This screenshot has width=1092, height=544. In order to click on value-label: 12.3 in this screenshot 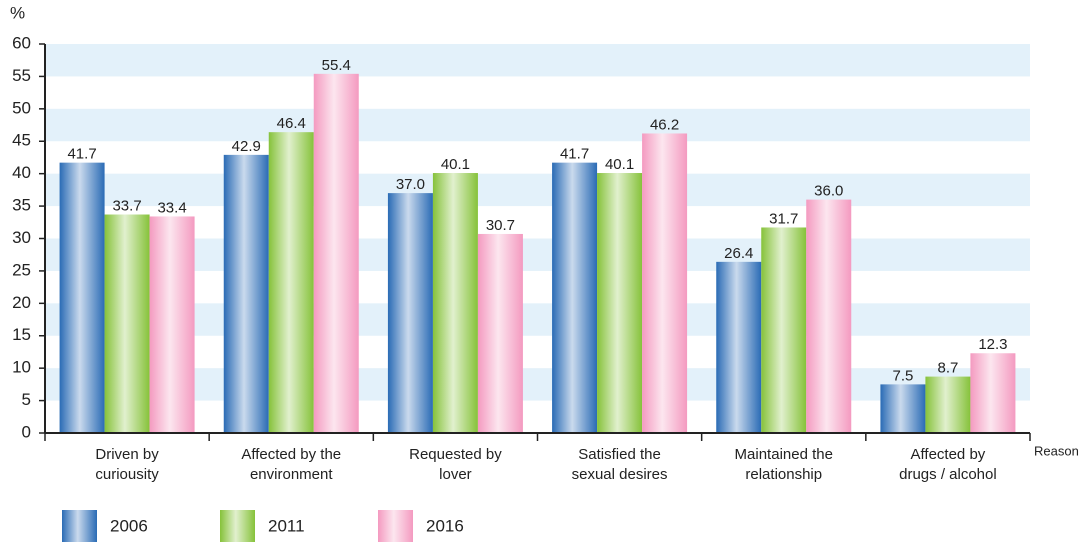, I will do `click(992, 344)`.